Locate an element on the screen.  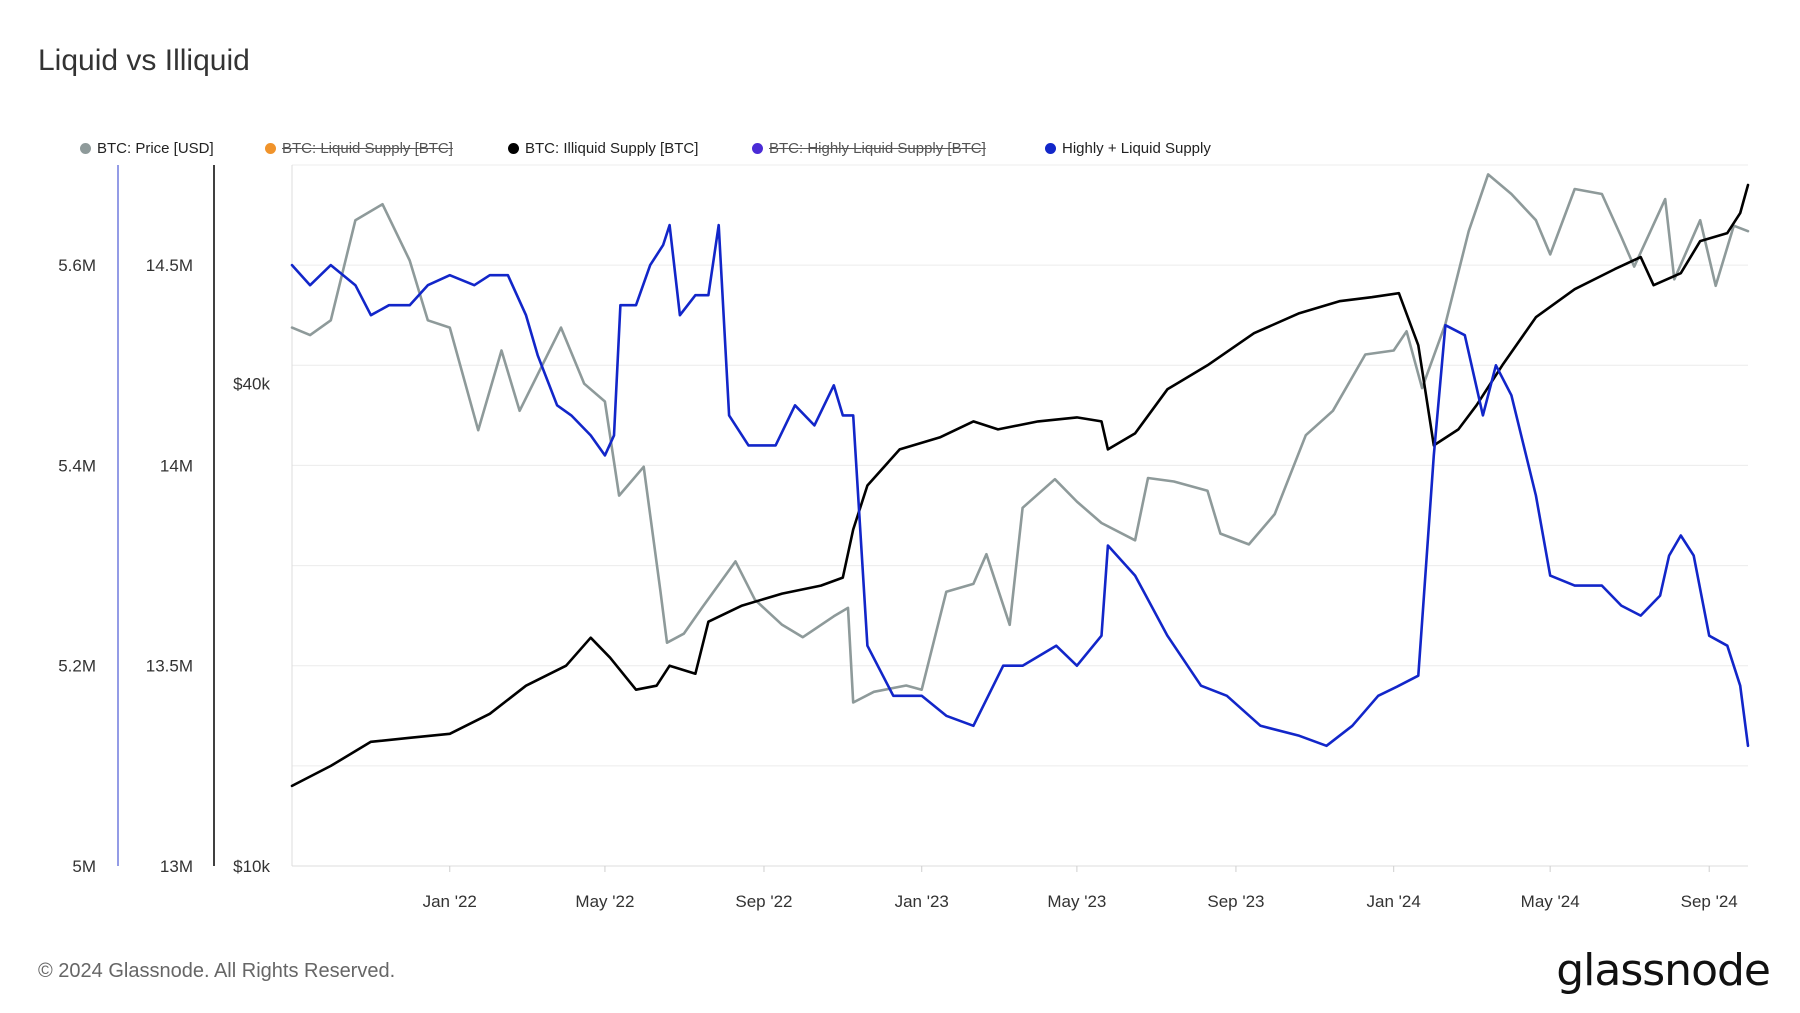
x-tick-label: May '24 is located at coordinates (1550, 901).